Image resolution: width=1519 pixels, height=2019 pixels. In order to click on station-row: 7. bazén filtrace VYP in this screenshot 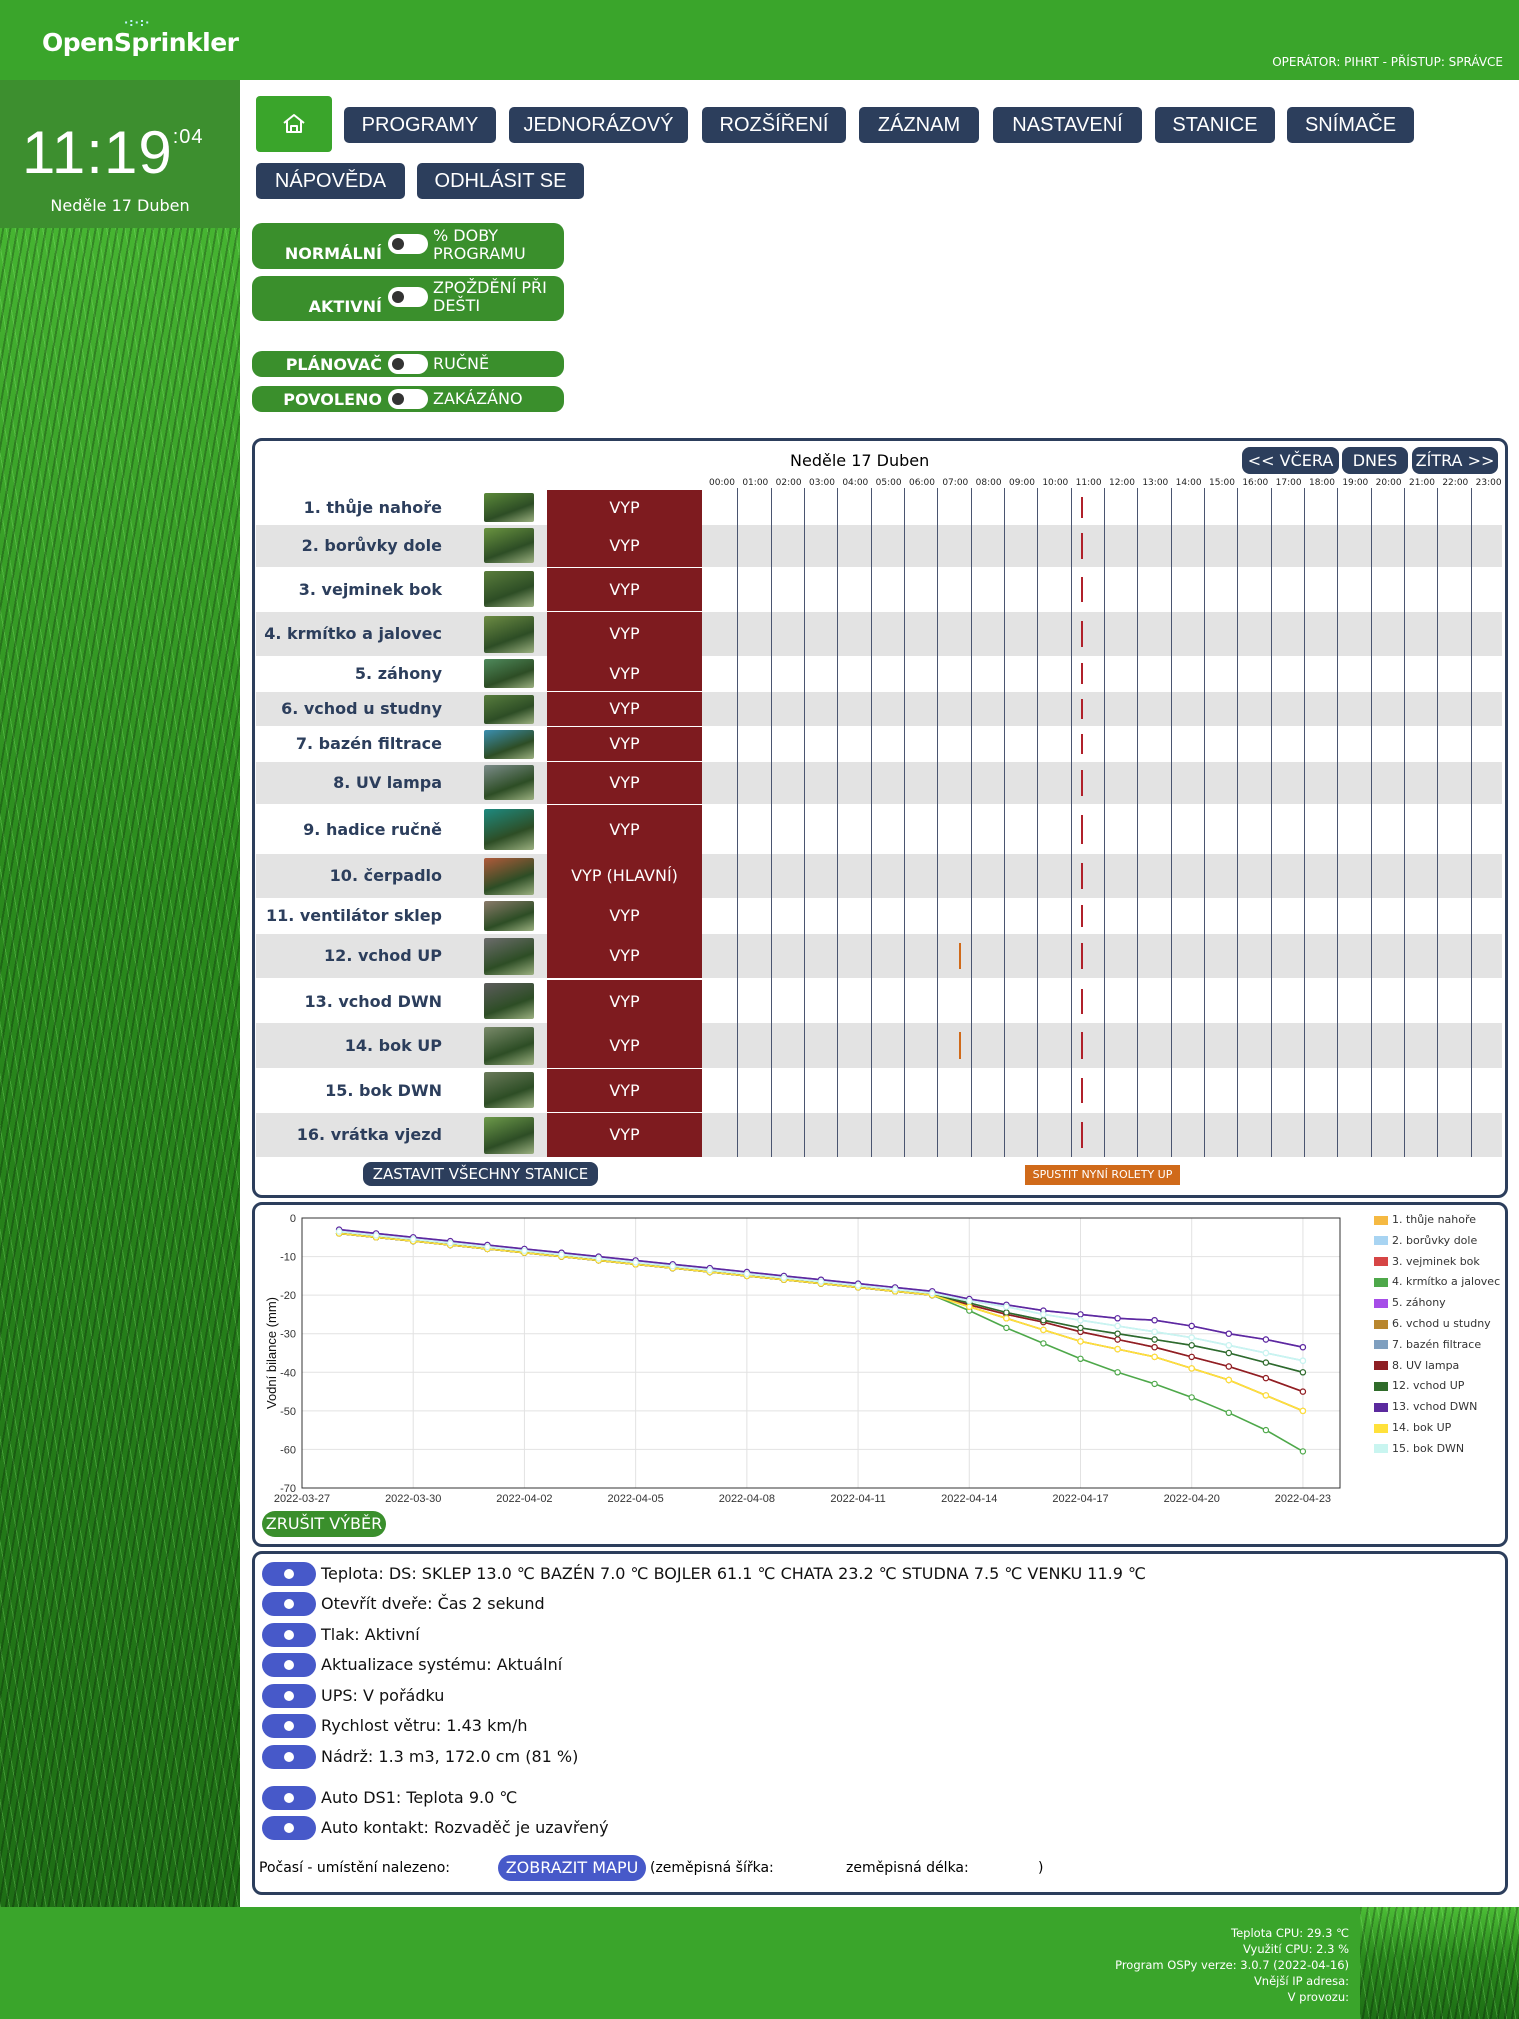, I will do `click(879, 744)`.